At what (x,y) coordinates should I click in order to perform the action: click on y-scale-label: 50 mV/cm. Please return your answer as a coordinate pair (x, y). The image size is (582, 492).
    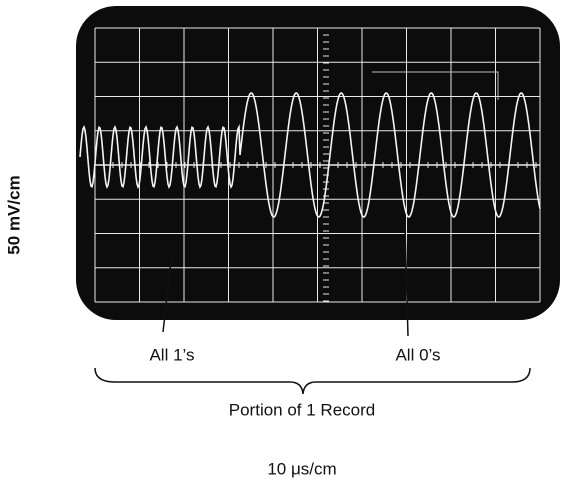
    Looking at the image, I should click on (13, 214).